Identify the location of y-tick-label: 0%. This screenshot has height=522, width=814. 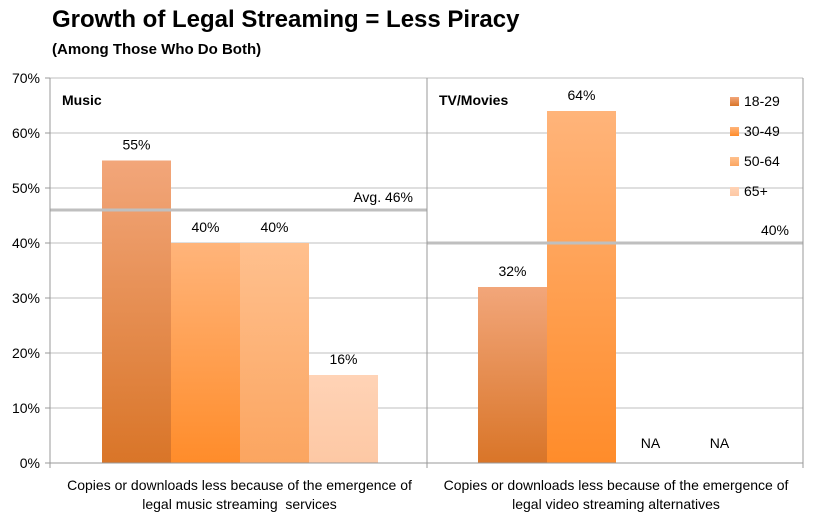
(30, 463).